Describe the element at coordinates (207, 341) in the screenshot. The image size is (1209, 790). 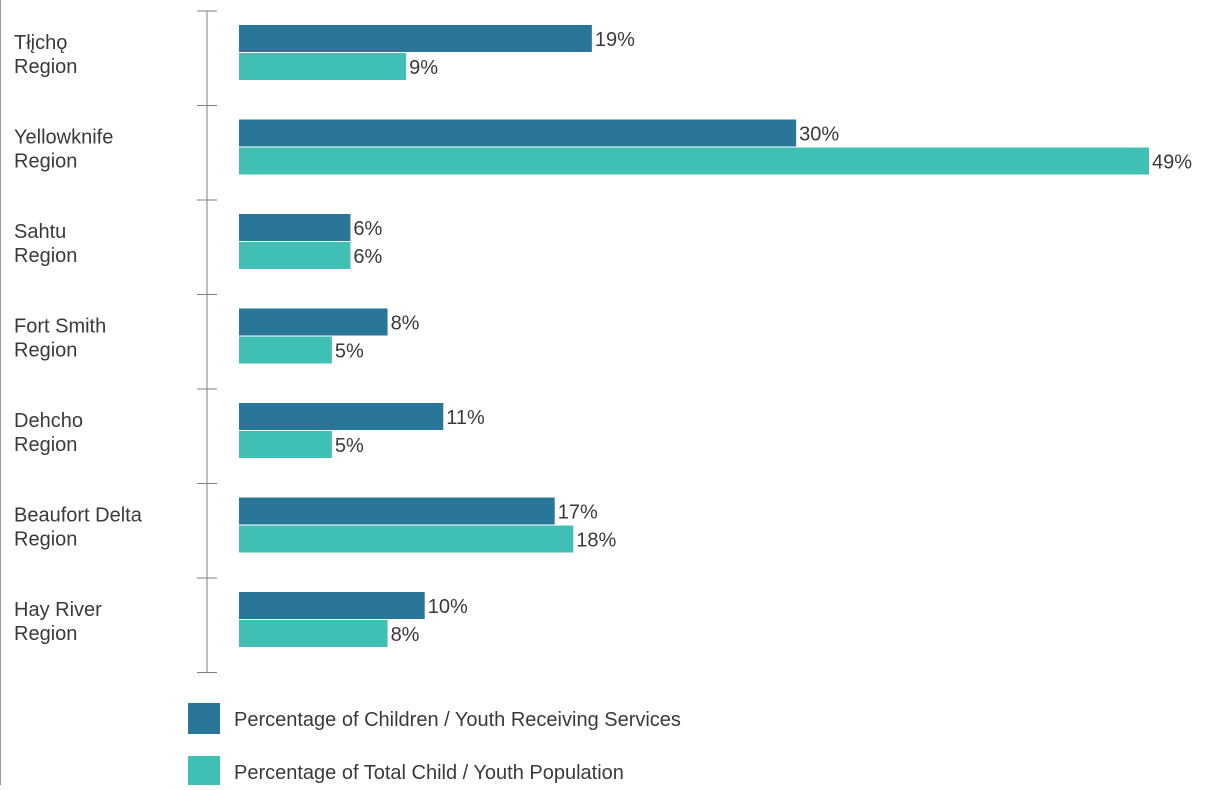
I see `category-axis` at that location.